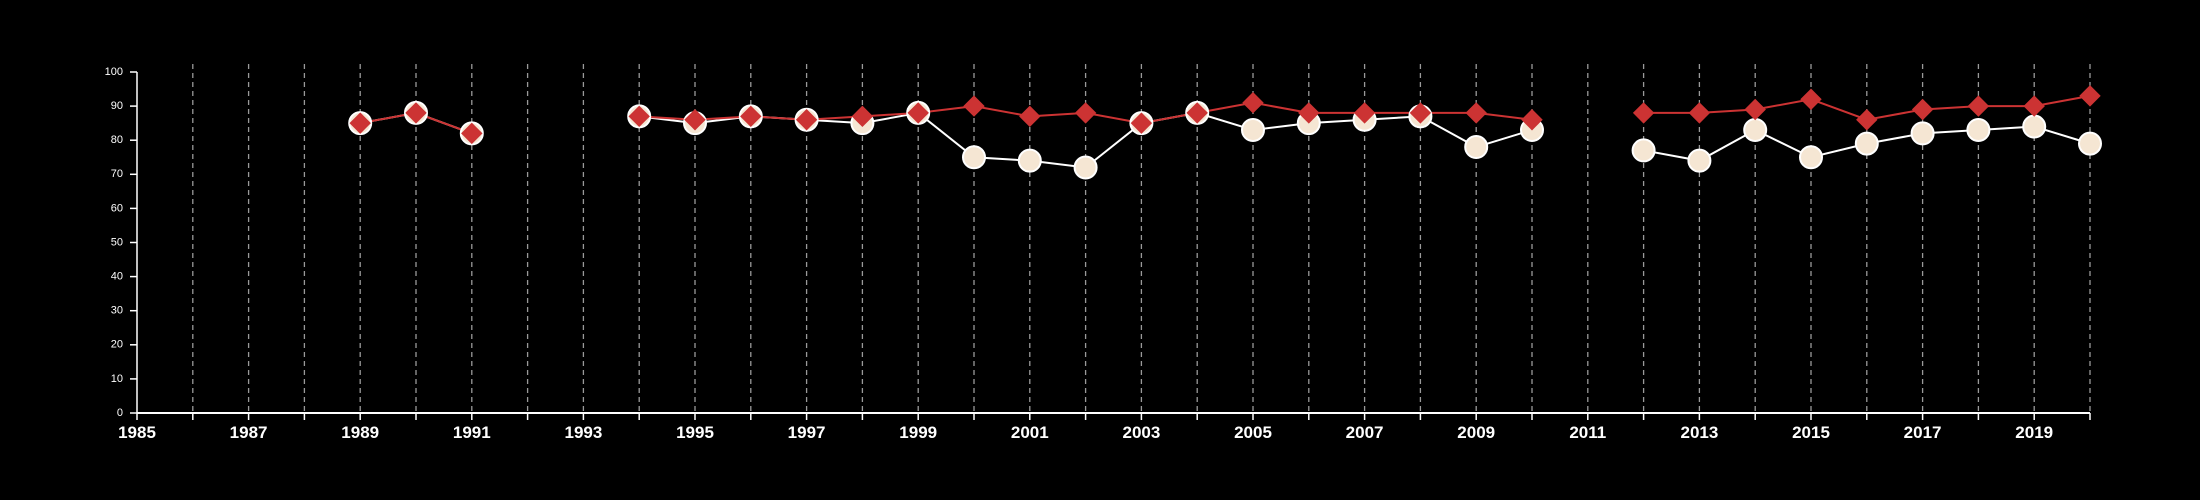 This screenshot has width=2200, height=500. What do you see at coordinates (1587, 432) in the screenshot?
I see `x-tick-label: 2011` at bounding box center [1587, 432].